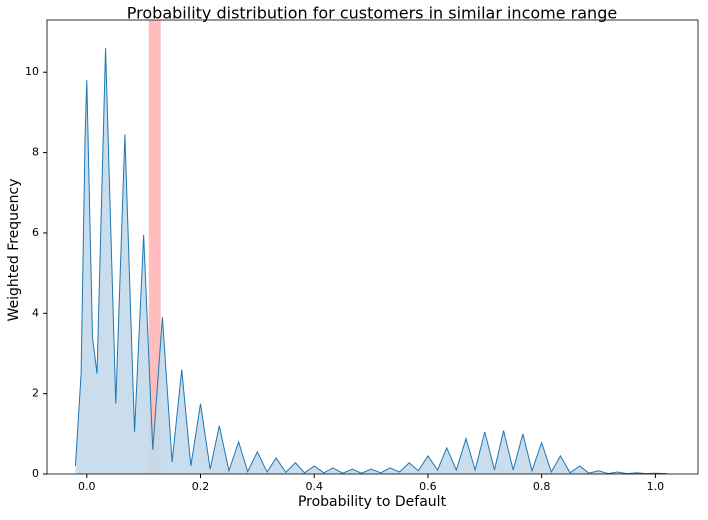  What do you see at coordinates (87, 486) in the screenshot?
I see `x-tick-label: 0.0` at bounding box center [87, 486].